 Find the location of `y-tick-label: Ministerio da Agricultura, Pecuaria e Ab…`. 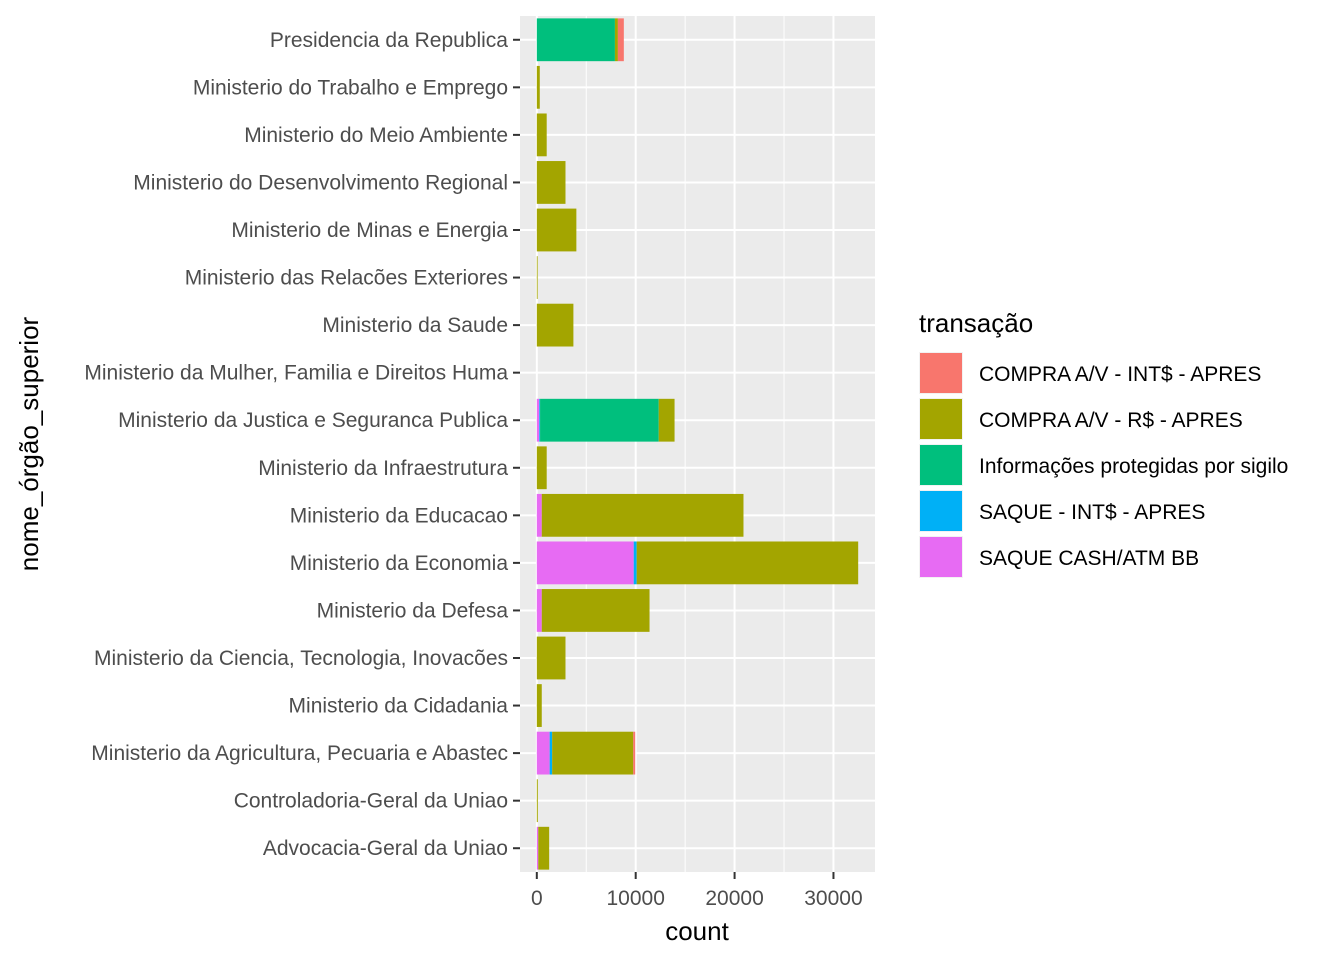

y-tick-label: Ministerio da Agricultura, Pecuaria e Ab… is located at coordinates (299, 753).